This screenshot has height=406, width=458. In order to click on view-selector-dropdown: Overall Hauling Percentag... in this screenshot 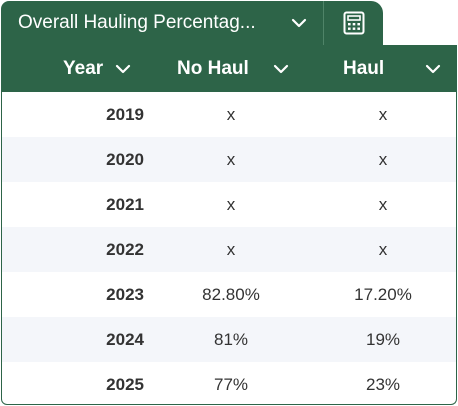, I will do `click(162, 23)`.